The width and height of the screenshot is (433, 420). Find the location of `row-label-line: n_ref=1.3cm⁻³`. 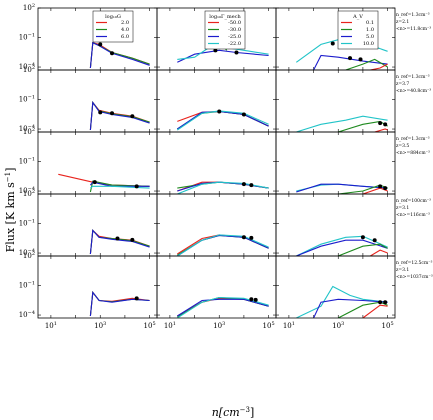

row-label-line: n_ref=1.3cm⁻³ is located at coordinates (413, 139).